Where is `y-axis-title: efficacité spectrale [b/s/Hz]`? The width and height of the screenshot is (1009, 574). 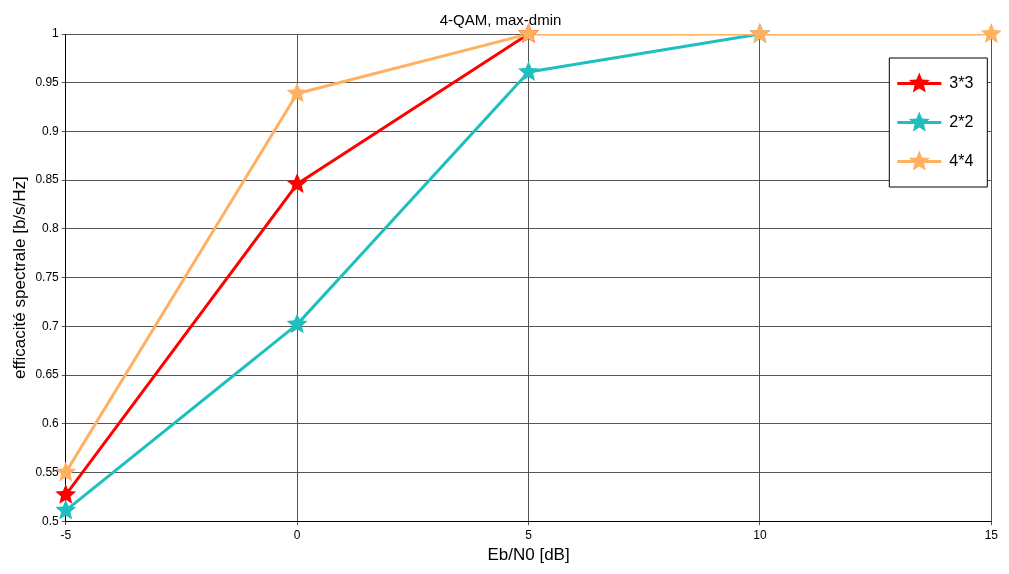 y-axis-title: efficacité spectrale [b/s/Hz] is located at coordinates (19, 278).